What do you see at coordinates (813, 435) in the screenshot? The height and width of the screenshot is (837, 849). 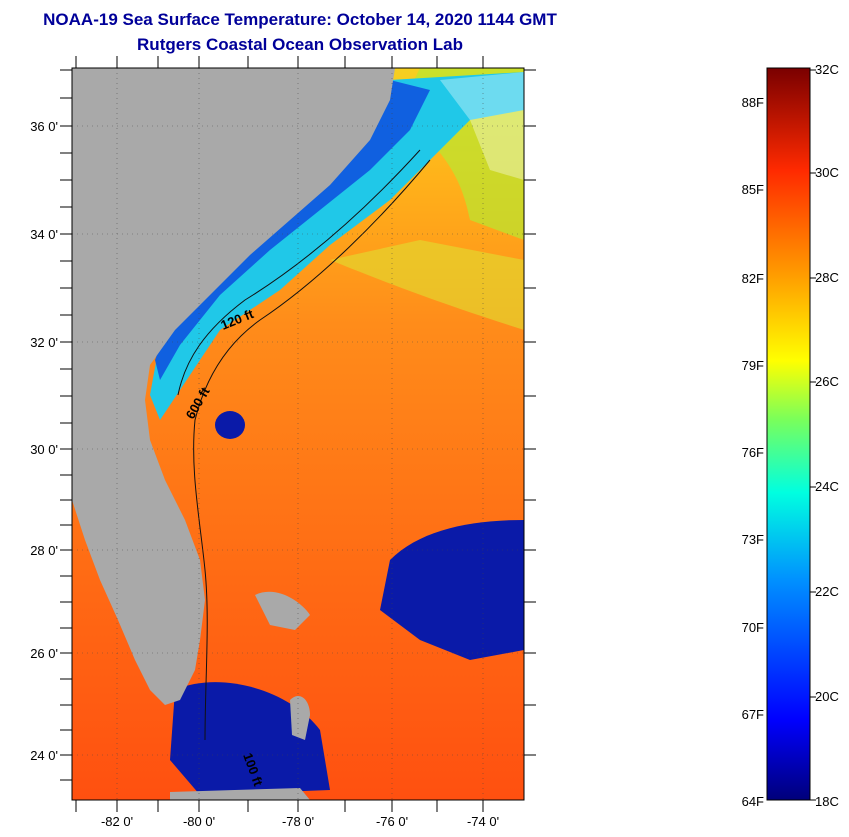 I see `colorbar-ticks` at bounding box center [813, 435].